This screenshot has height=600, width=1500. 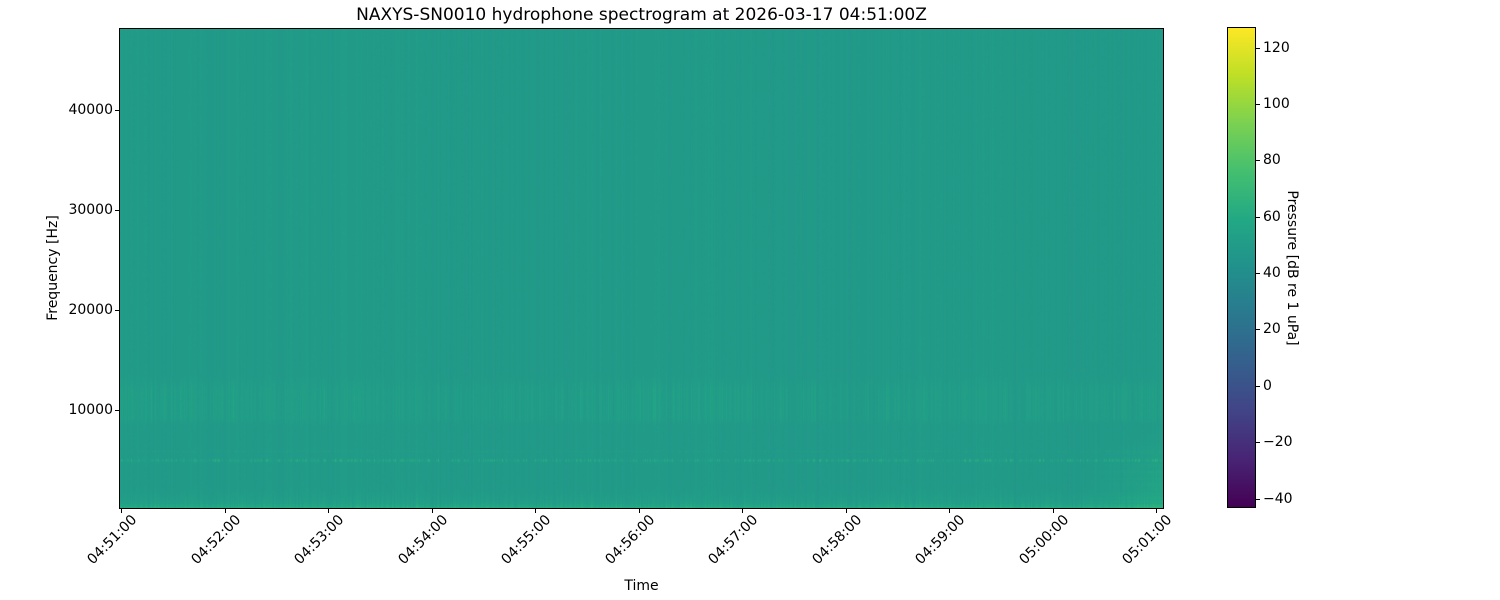 I want to click on colorbar-tick-label: −20, so click(x=1278, y=442).